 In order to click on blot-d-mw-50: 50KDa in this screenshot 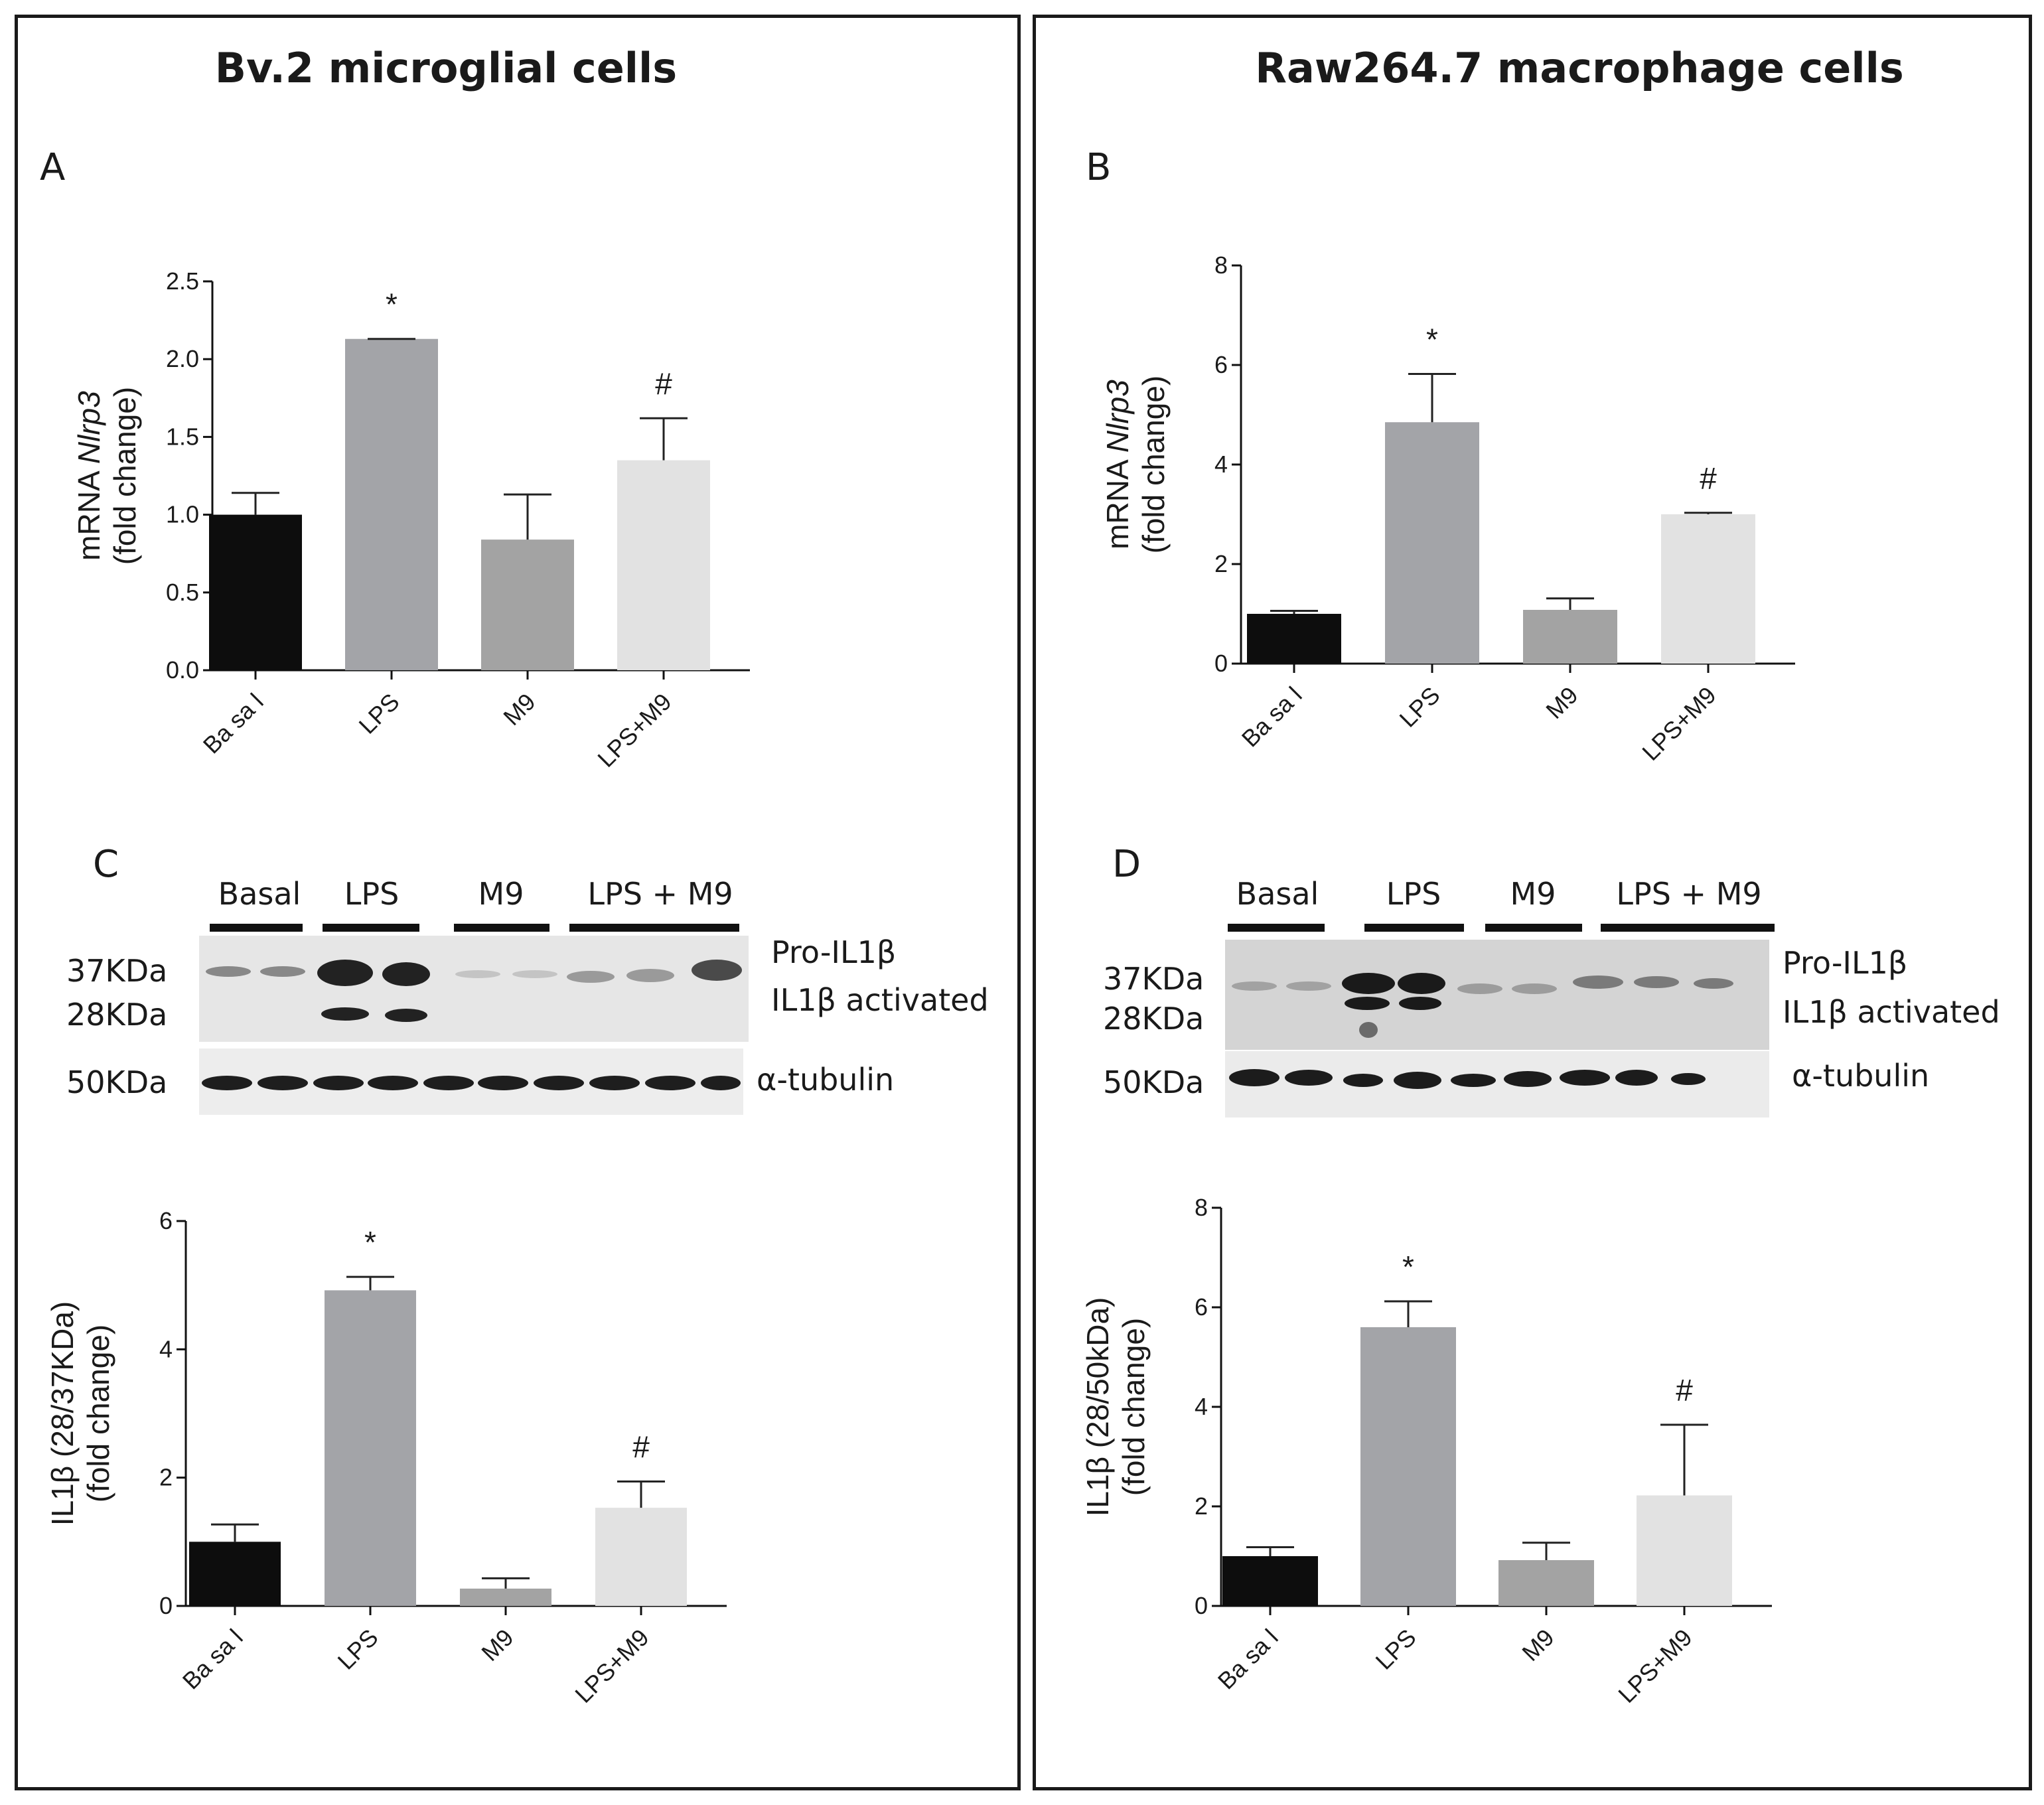, I will do `click(1154, 1082)`.